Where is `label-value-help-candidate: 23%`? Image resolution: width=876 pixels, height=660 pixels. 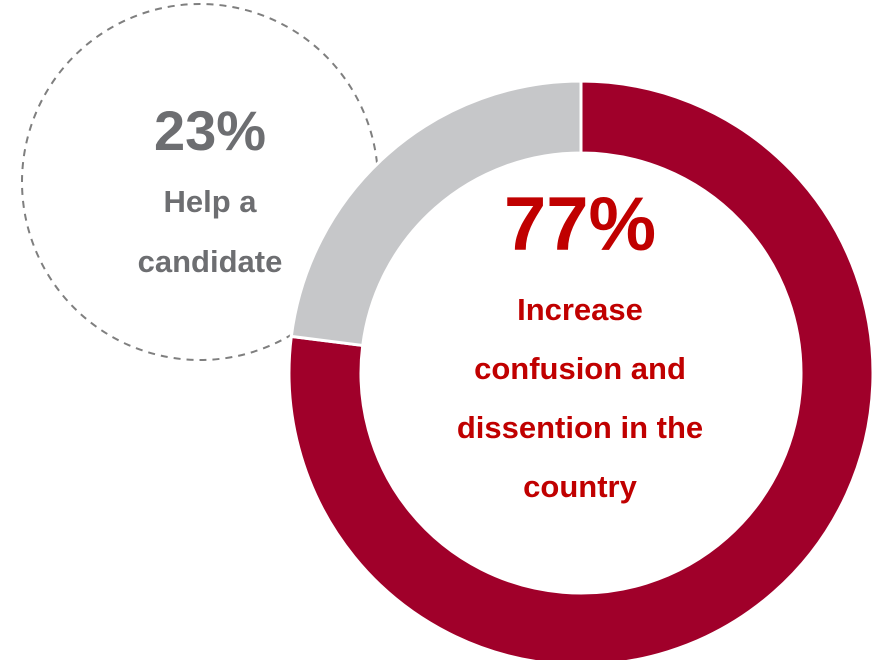
label-value-help-candidate: 23% is located at coordinates (210, 130).